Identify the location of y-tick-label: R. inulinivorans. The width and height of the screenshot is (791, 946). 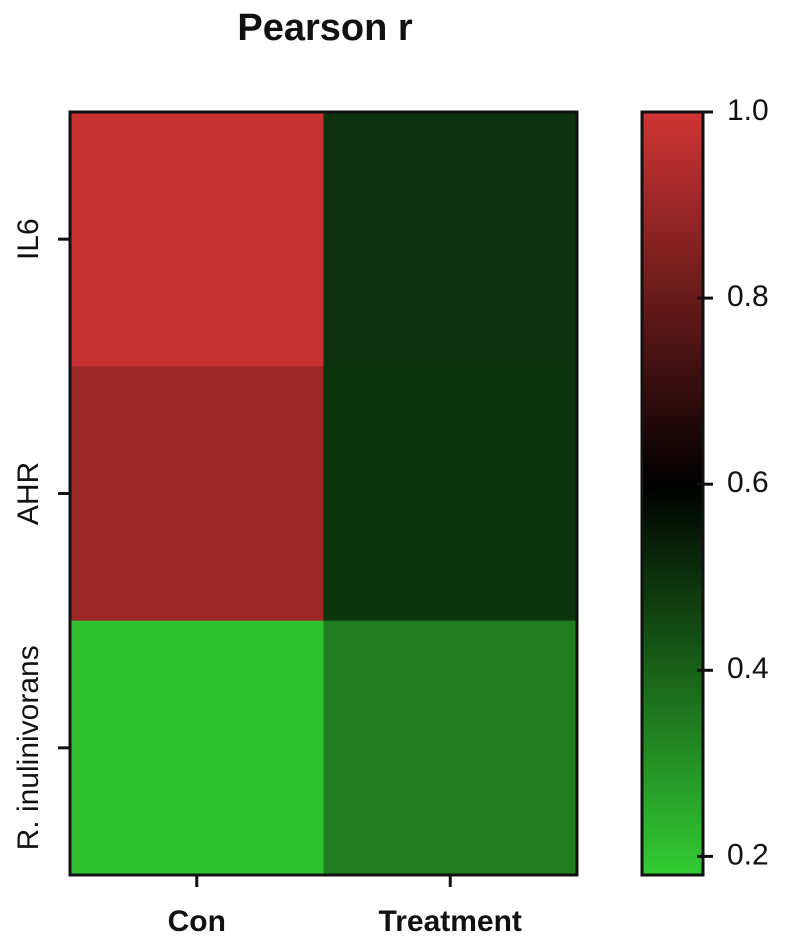
(28, 747).